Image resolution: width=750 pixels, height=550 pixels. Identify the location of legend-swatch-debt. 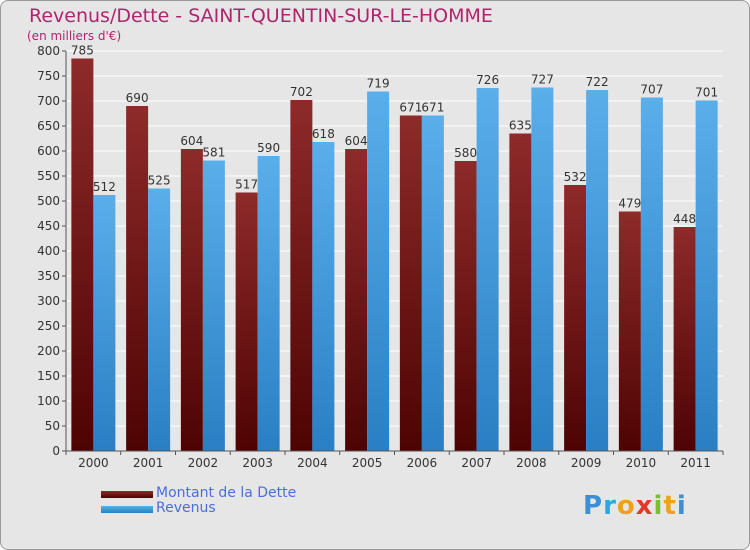
(127, 494).